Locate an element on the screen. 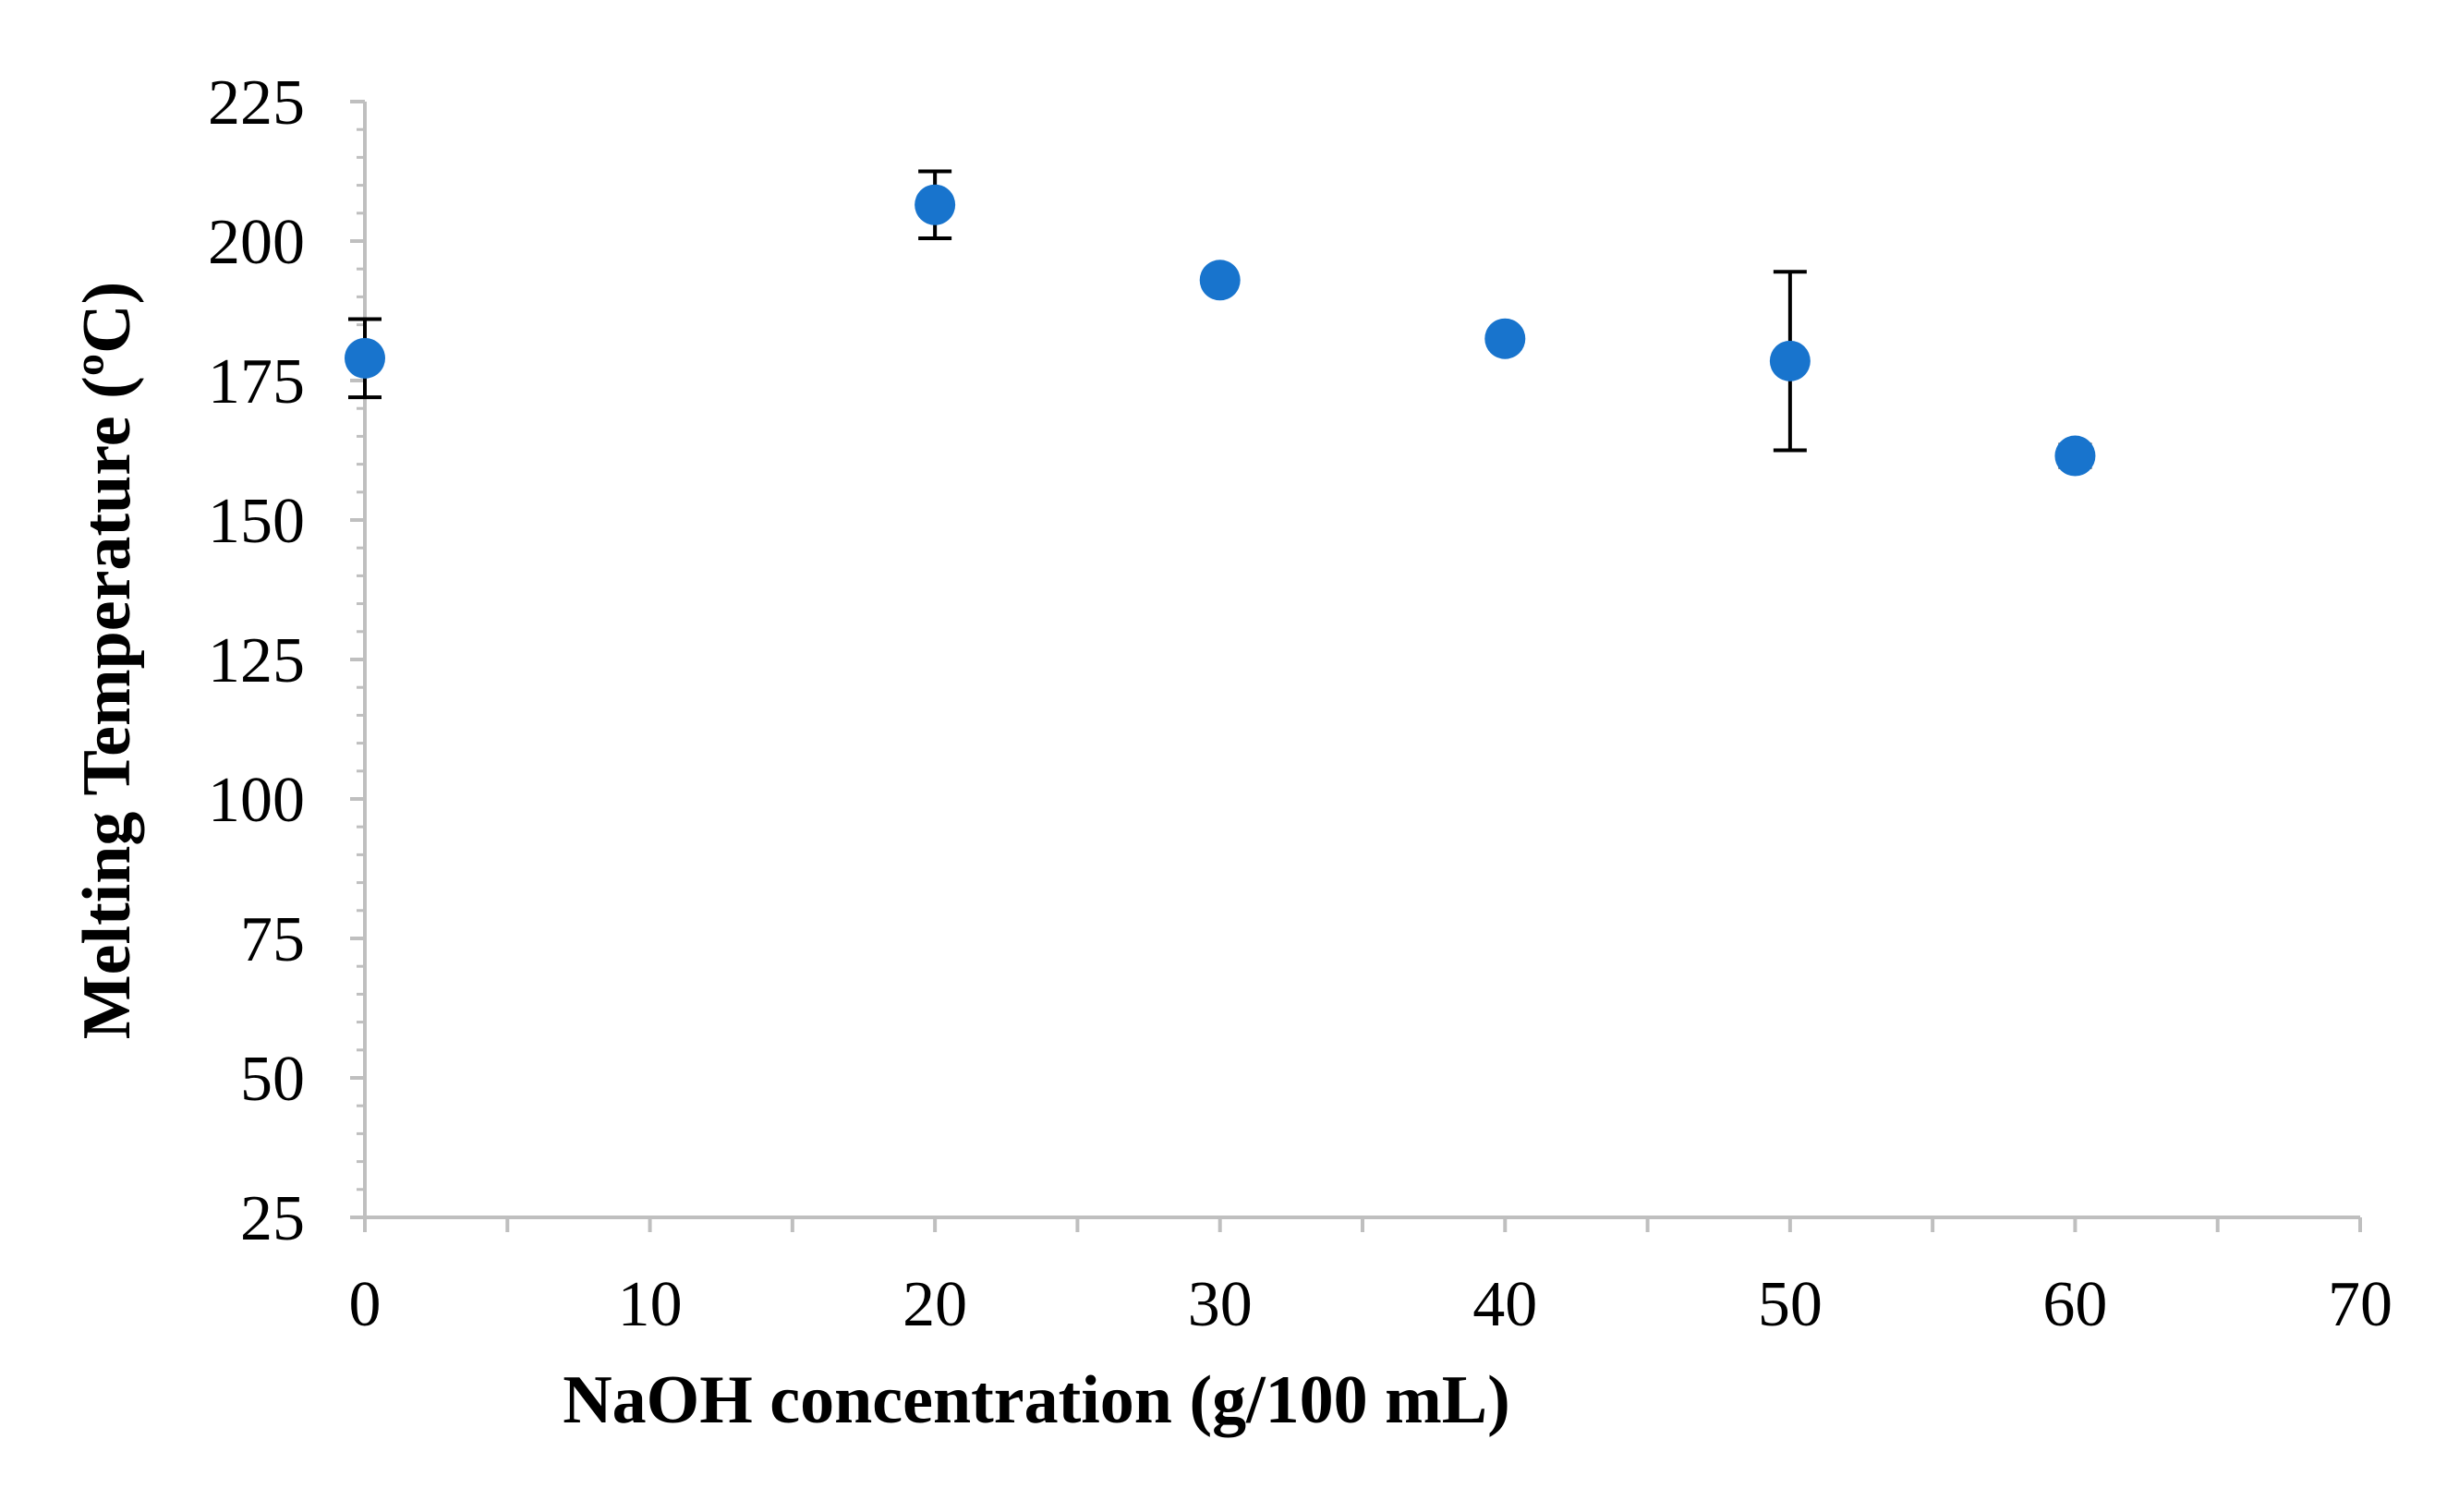 The height and width of the screenshot is (1512, 2447). y-axis-title: Melting Temperature (ºC) is located at coordinates (107, 660).